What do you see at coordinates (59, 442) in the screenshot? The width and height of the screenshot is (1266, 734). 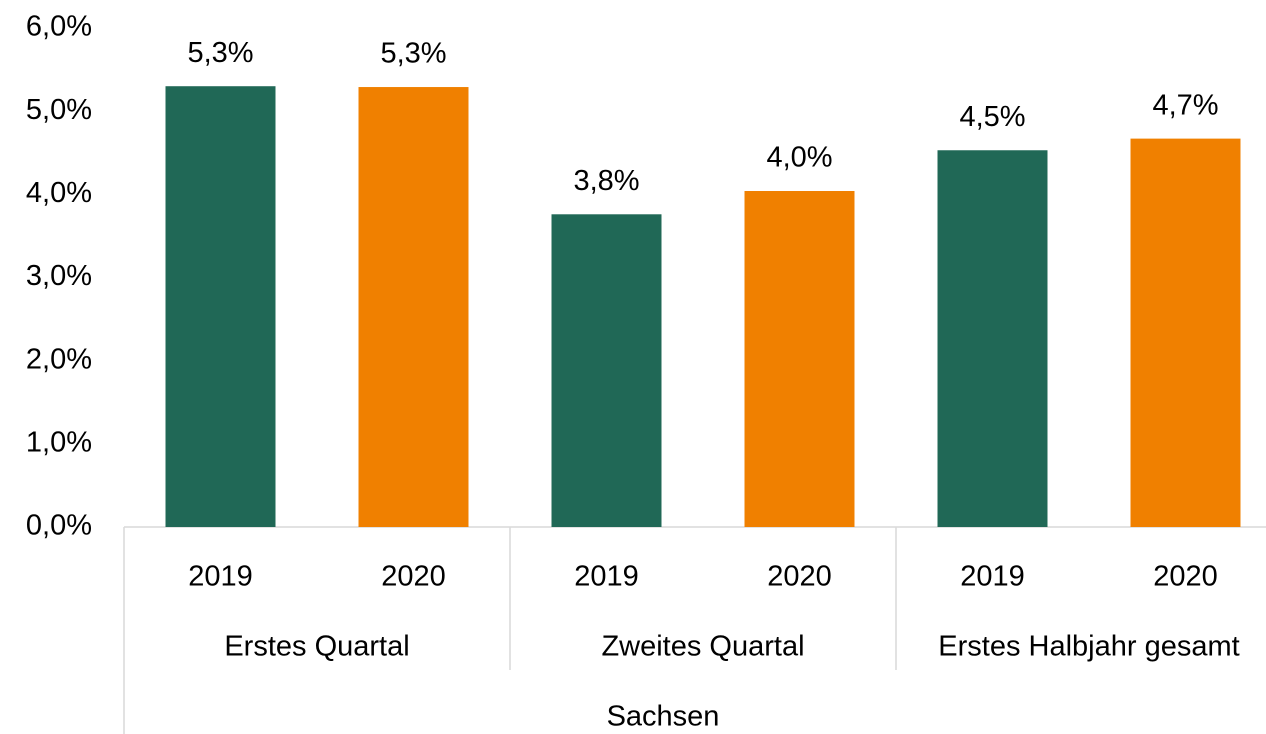 I see `y-tick-label: 1,0%` at bounding box center [59, 442].